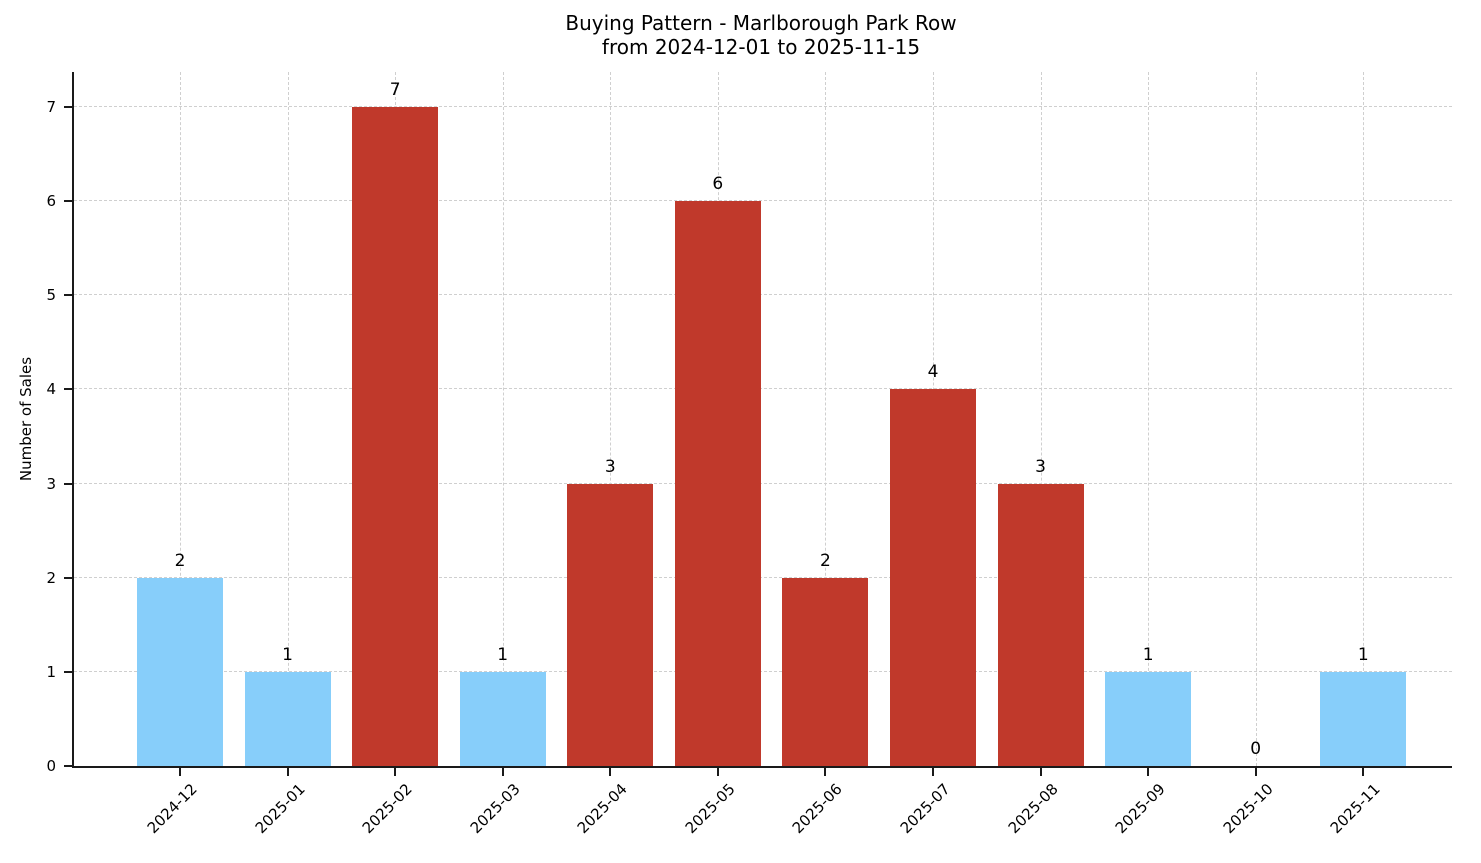 The image size is (1481, 863). I want to click on x-tick-label: 2025-06, so click(818, 809).